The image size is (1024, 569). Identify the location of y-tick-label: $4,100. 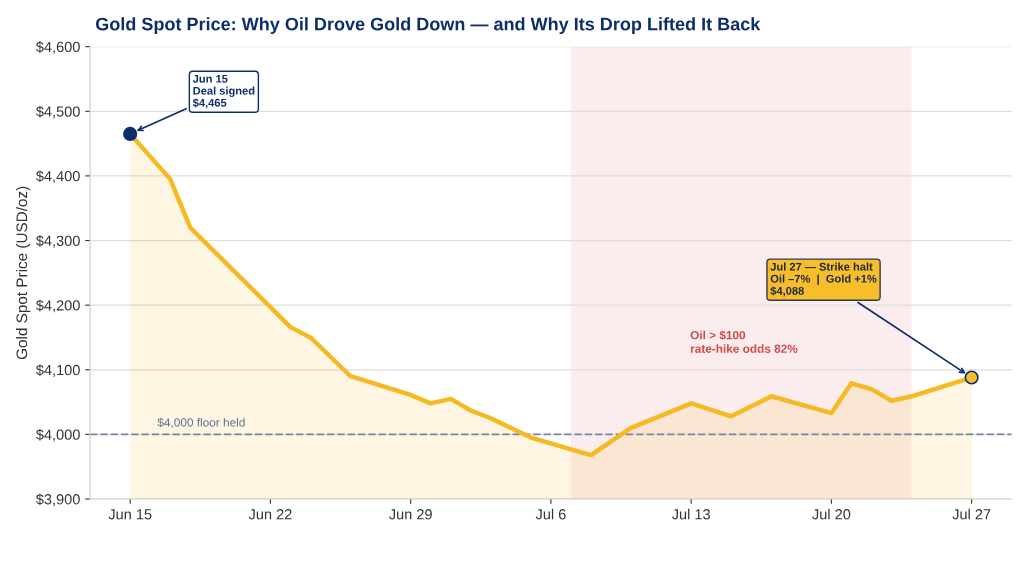
(57, 370).